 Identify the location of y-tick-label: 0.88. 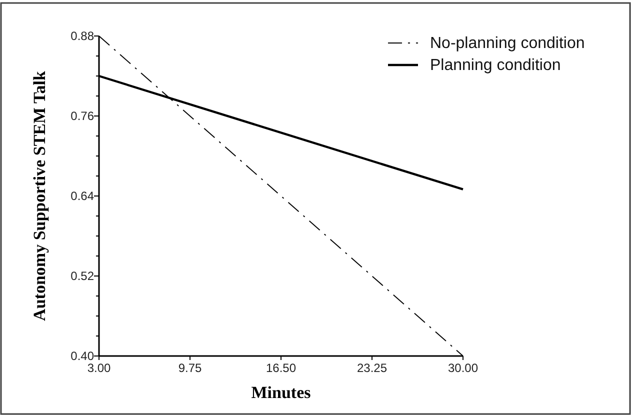
(82, 36).